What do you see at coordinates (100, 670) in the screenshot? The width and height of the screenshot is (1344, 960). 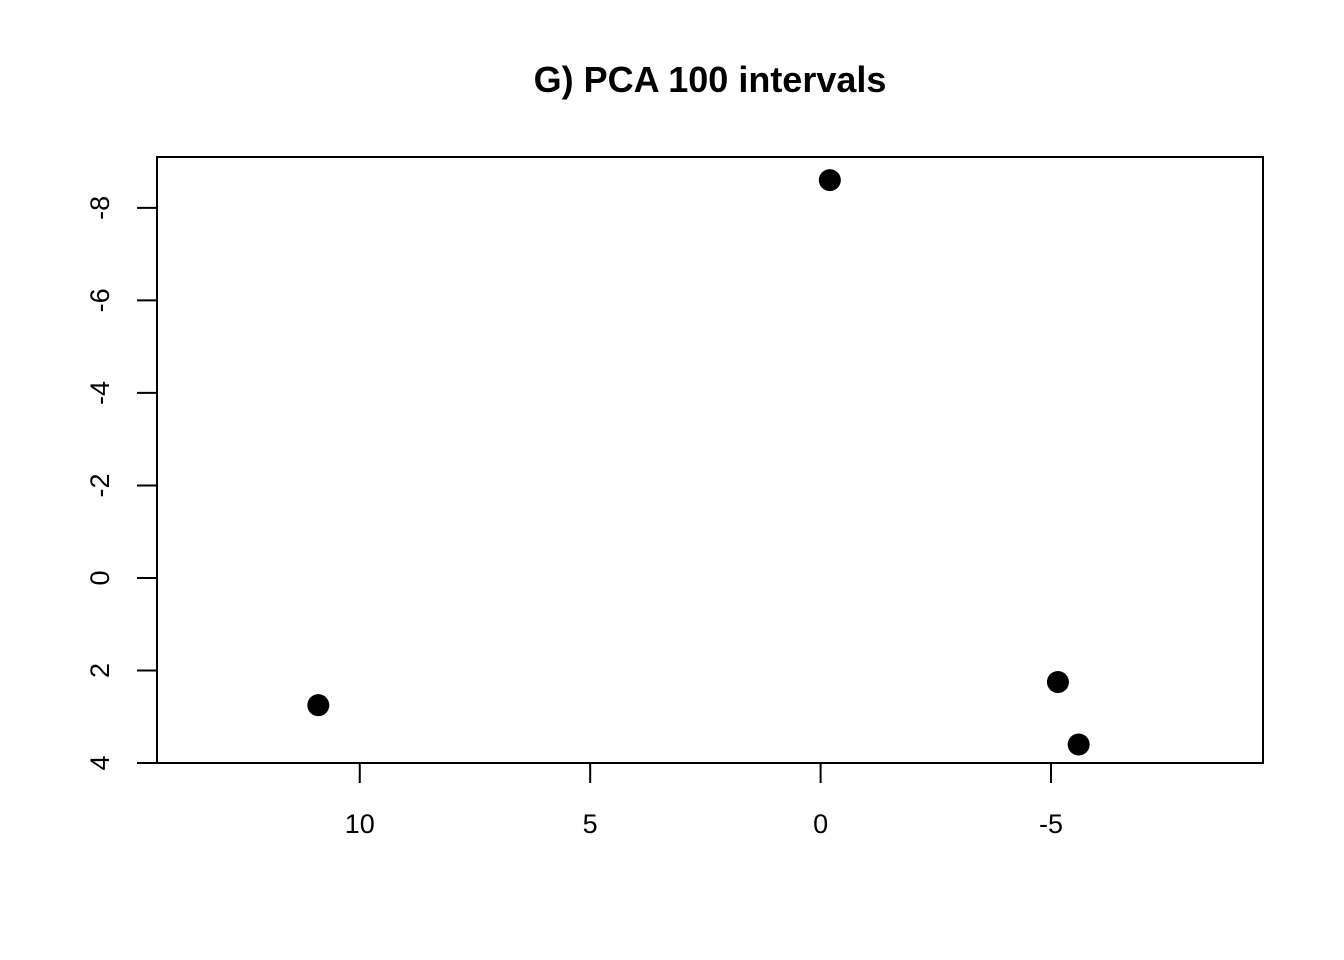 I see `y-tick-label: 2` at bounding box center [100, 670].